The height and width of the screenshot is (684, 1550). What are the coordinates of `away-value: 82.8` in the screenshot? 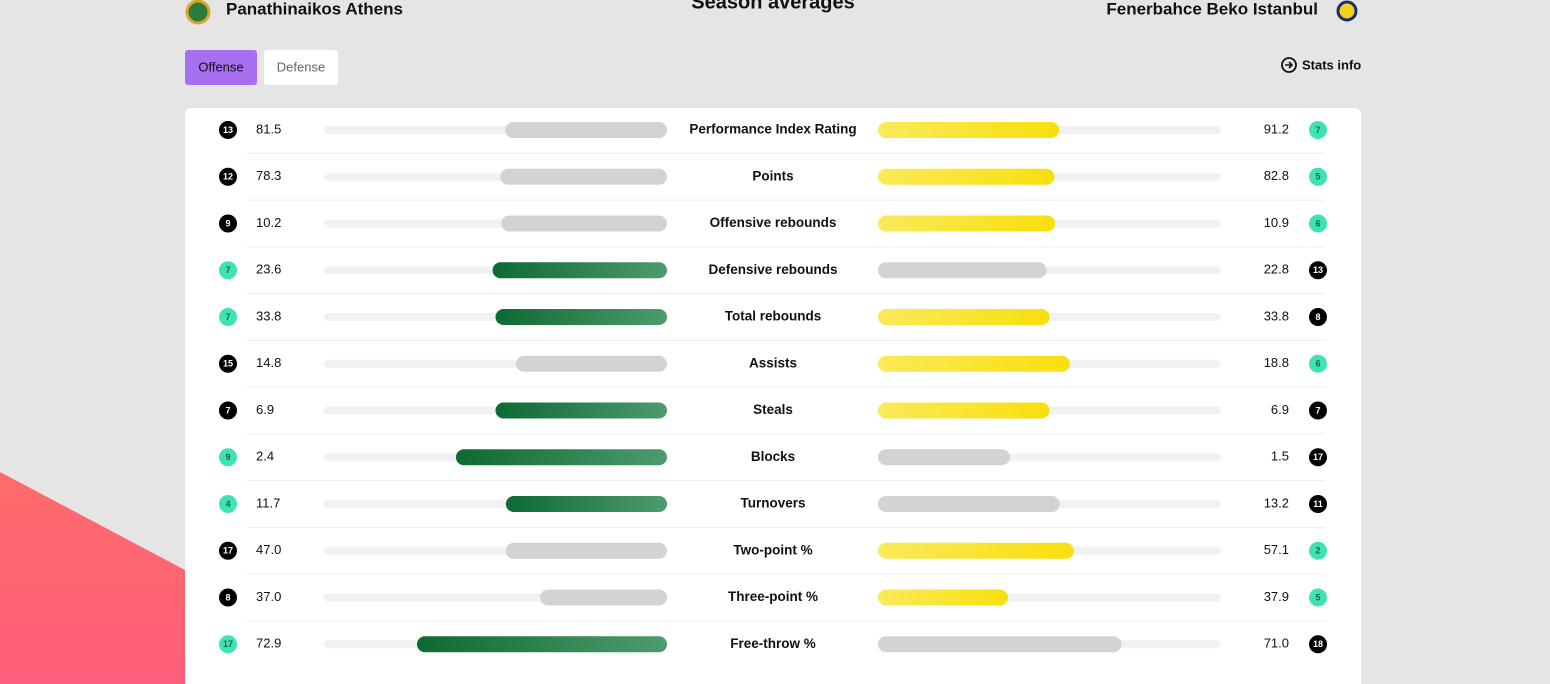 It's located at (1276, 175).